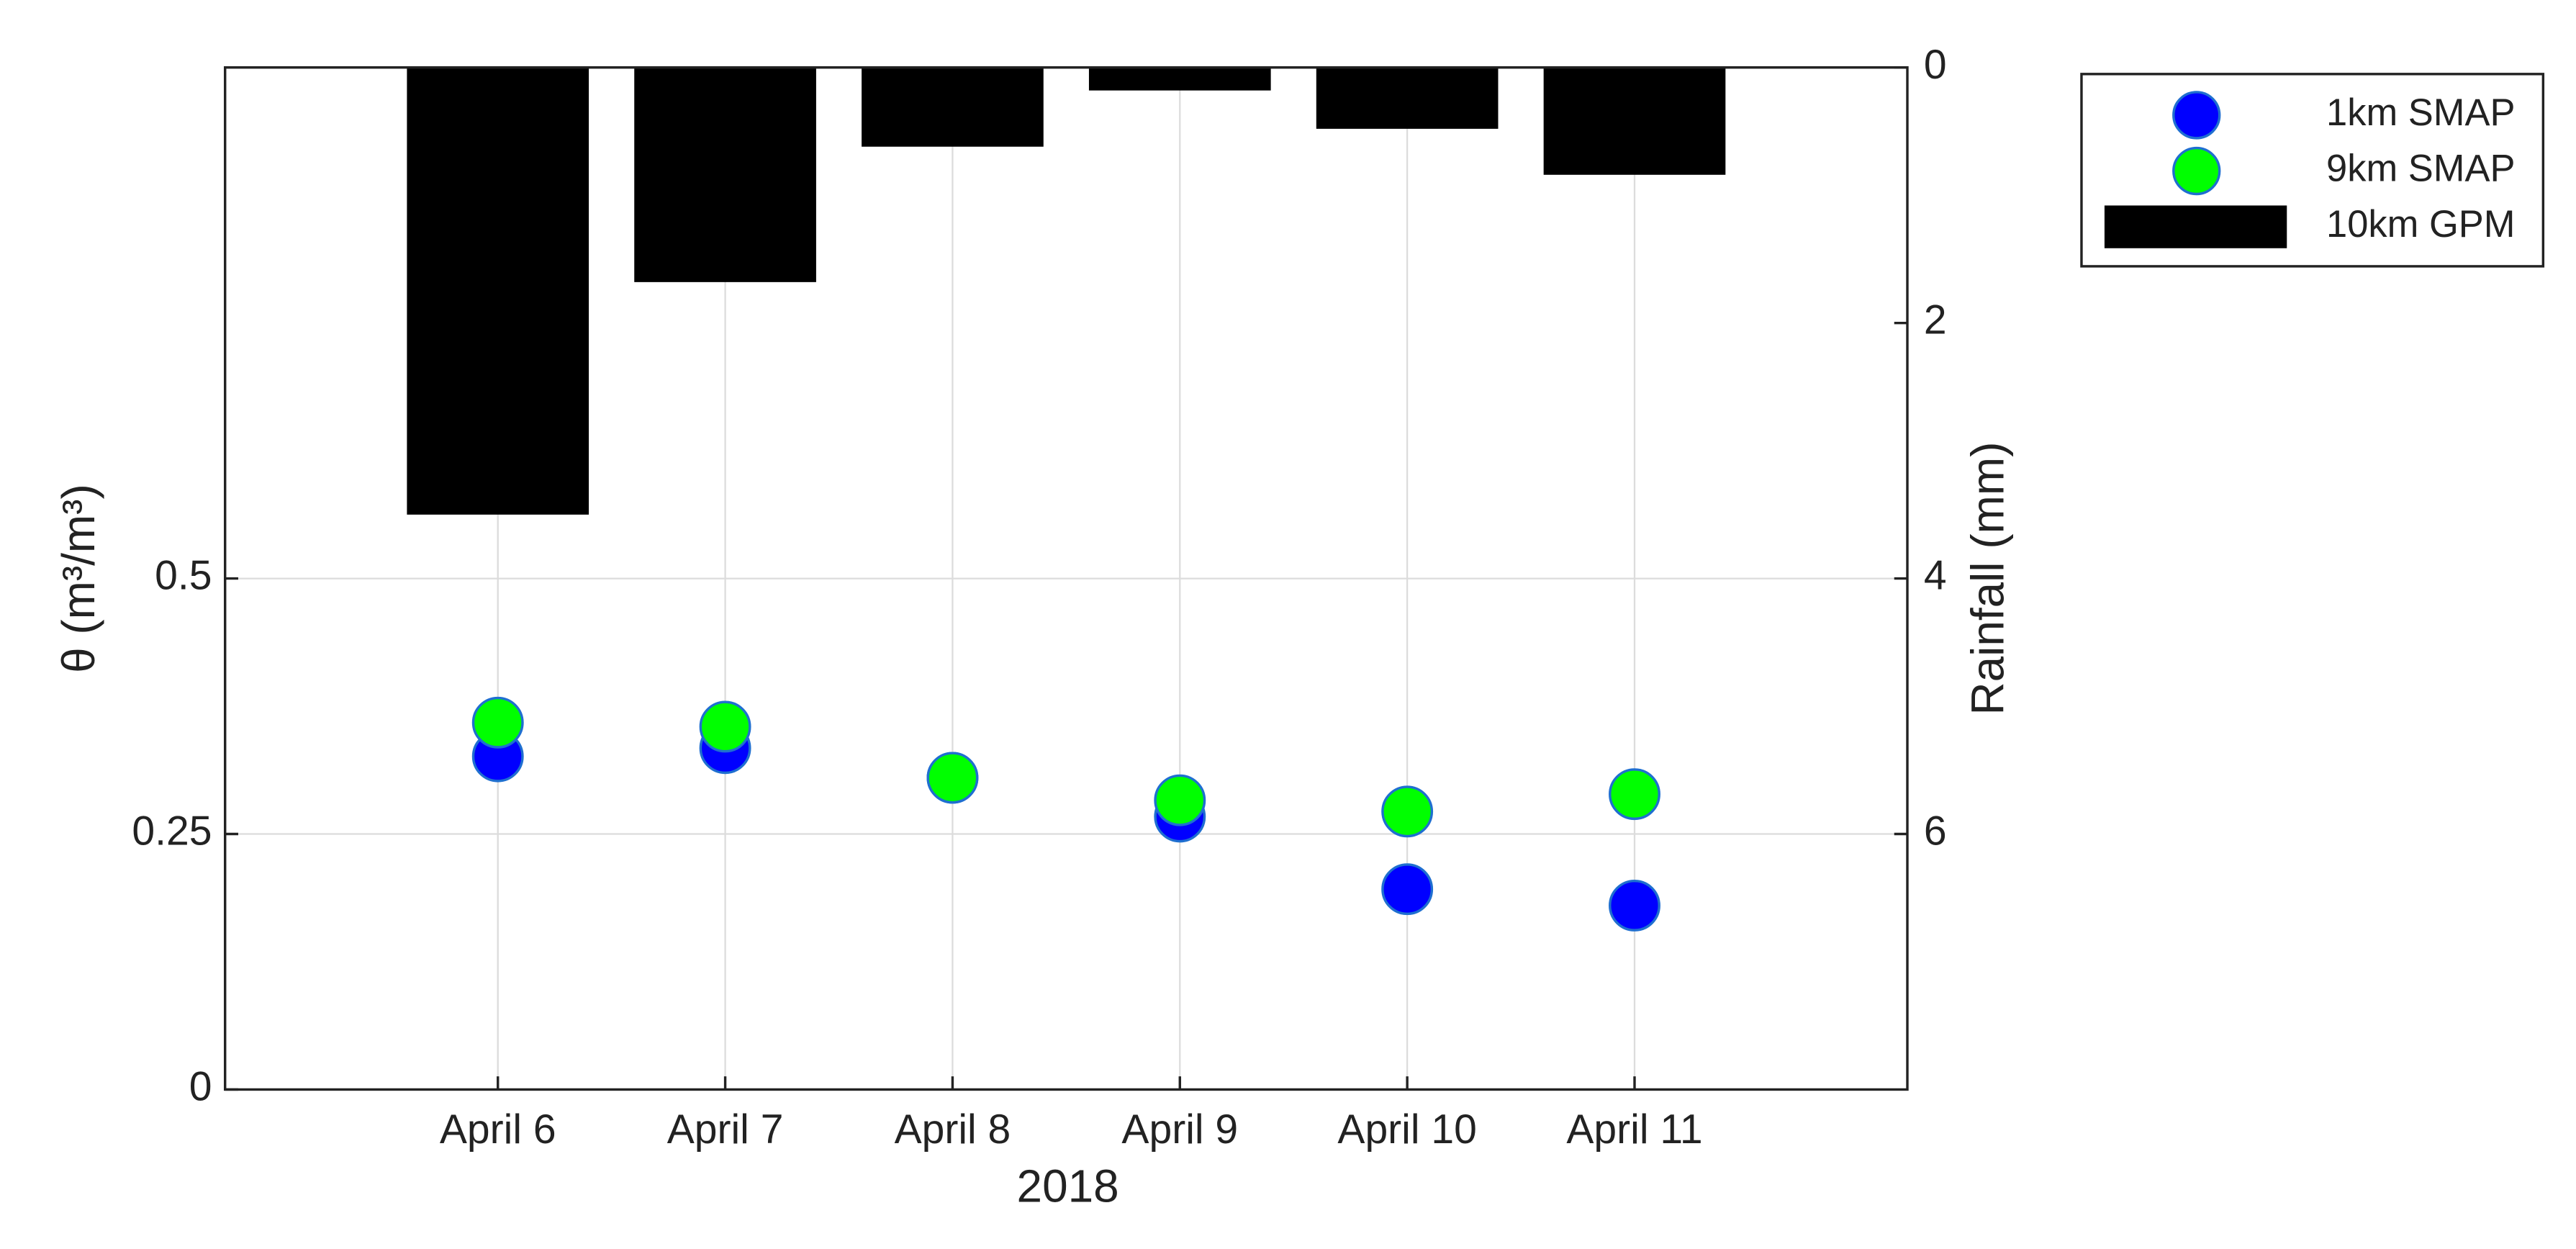  Describe the element at coordinates (183, 576) in the screenshot. I see `y-tick-label: 0.5` at that location.